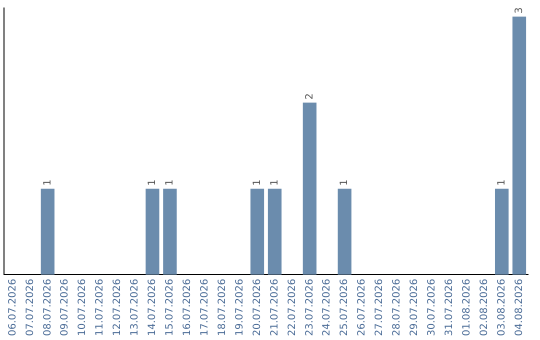 This screenshot has width=540, height=340. What do you see at coordinates (30, 307) in the screenshot?
I see `x-tick-label: 07.07.2026` at bounding box center [30, 307].